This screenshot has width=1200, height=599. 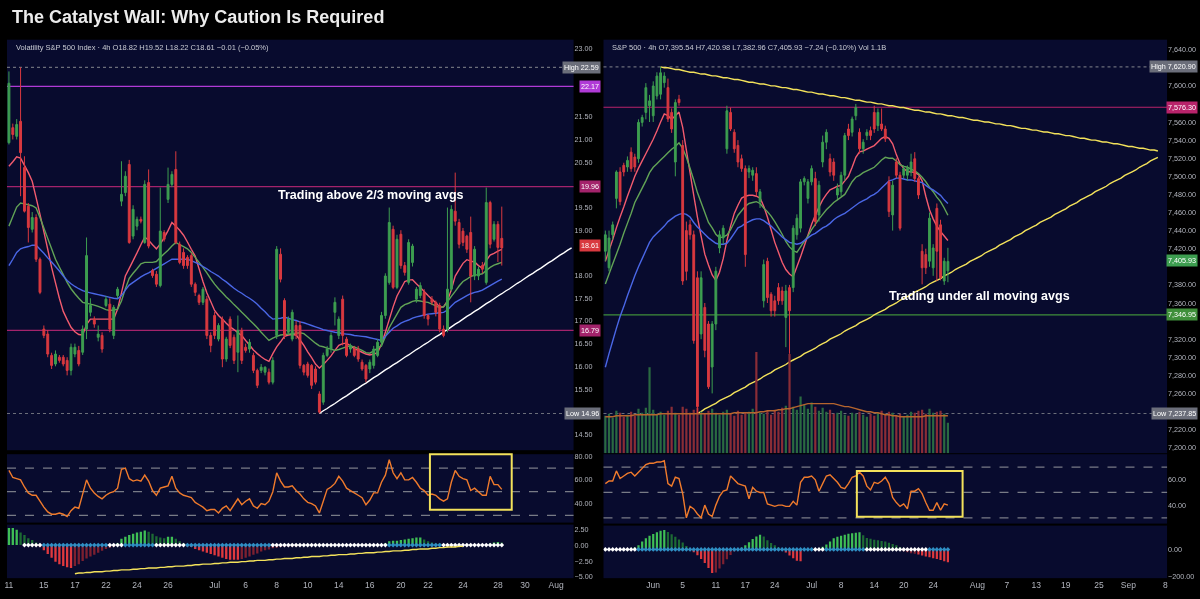 What do you see at coordinates (498, 584) in the screenshot?
I see `x-tick-label: 28` at bounding box center [498, 584].